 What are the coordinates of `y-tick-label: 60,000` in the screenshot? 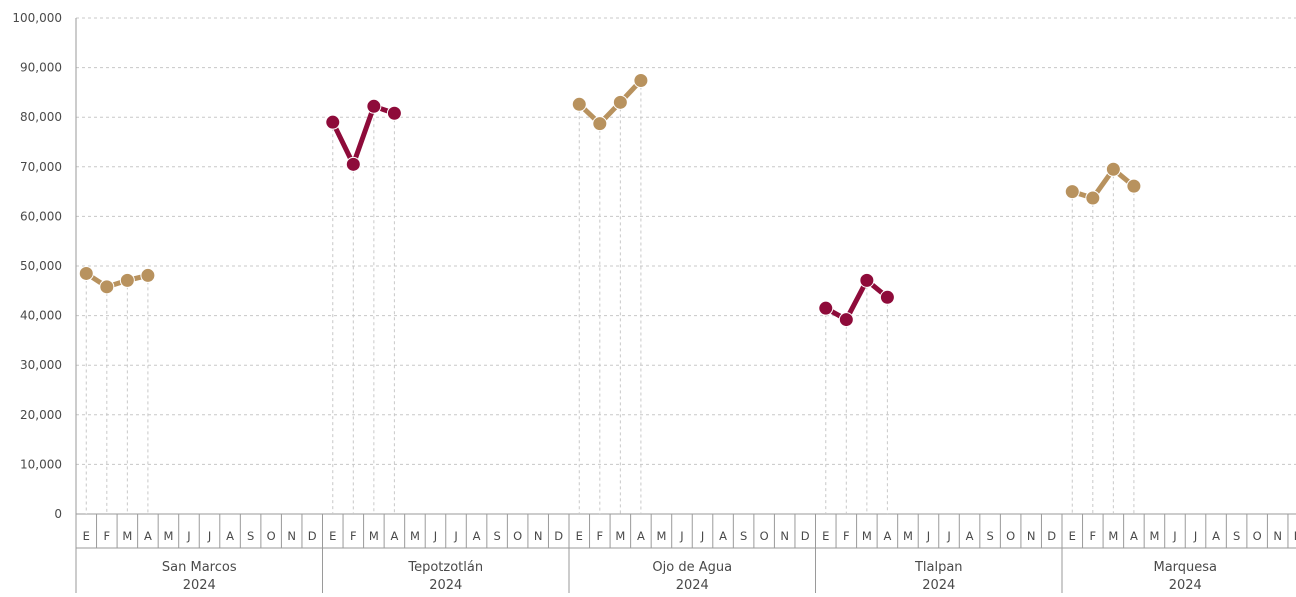 It's located at (41, 216).